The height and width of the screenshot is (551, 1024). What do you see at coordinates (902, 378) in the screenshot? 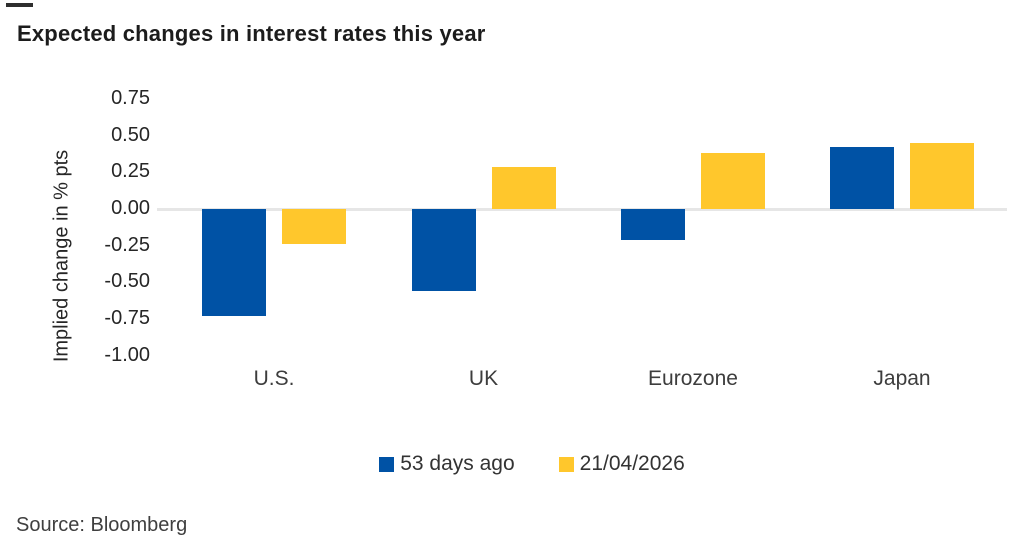
I see `x-category-label-japan: Japan` at bounding box center [902, 378].